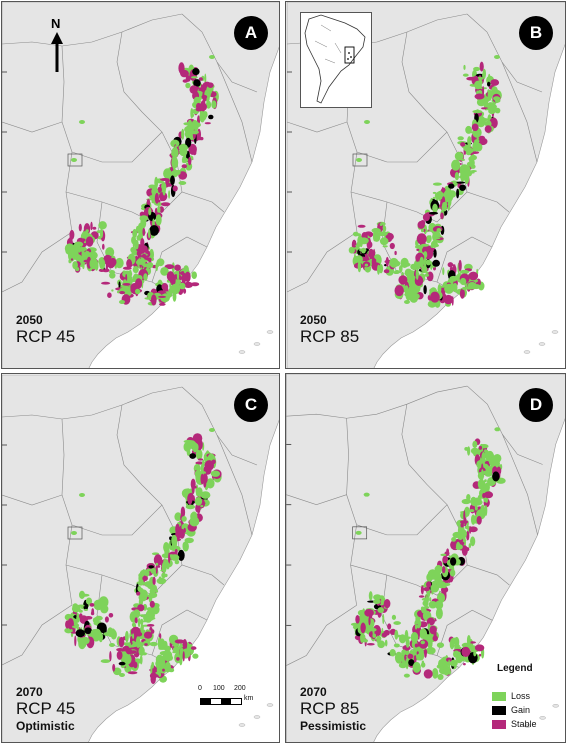 The height and width of the screenshot is (744, 567). What do you see at coordinates (514, 724) in the screenshot?
I see `legend-item-stable: Stable` at bounding box center [514, 724].